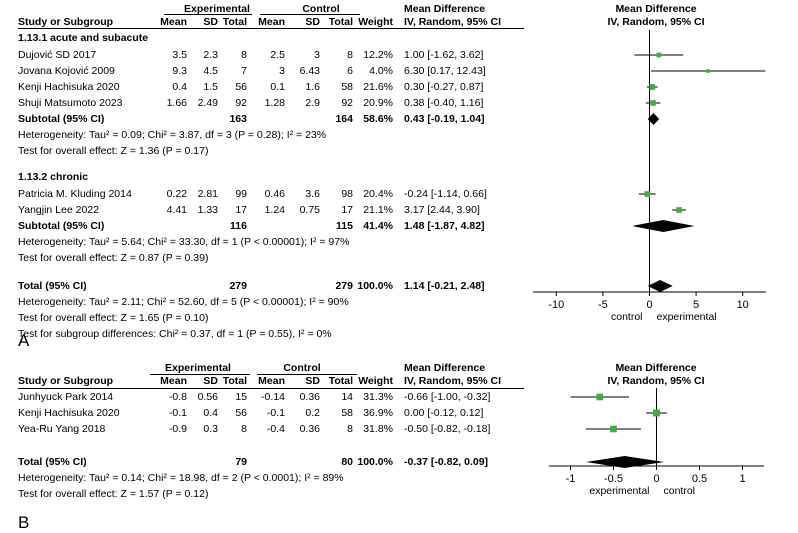  I want to click on exp-total: 7, so click(244, 71).